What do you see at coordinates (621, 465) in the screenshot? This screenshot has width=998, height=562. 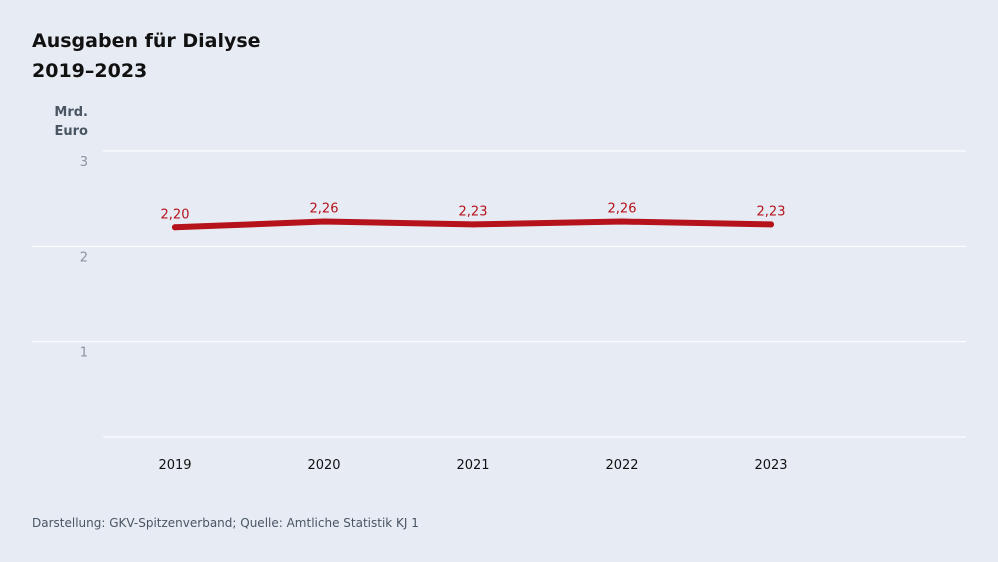 I see `x-tick-label-2022: 2022` at bounding box center [621, 465].